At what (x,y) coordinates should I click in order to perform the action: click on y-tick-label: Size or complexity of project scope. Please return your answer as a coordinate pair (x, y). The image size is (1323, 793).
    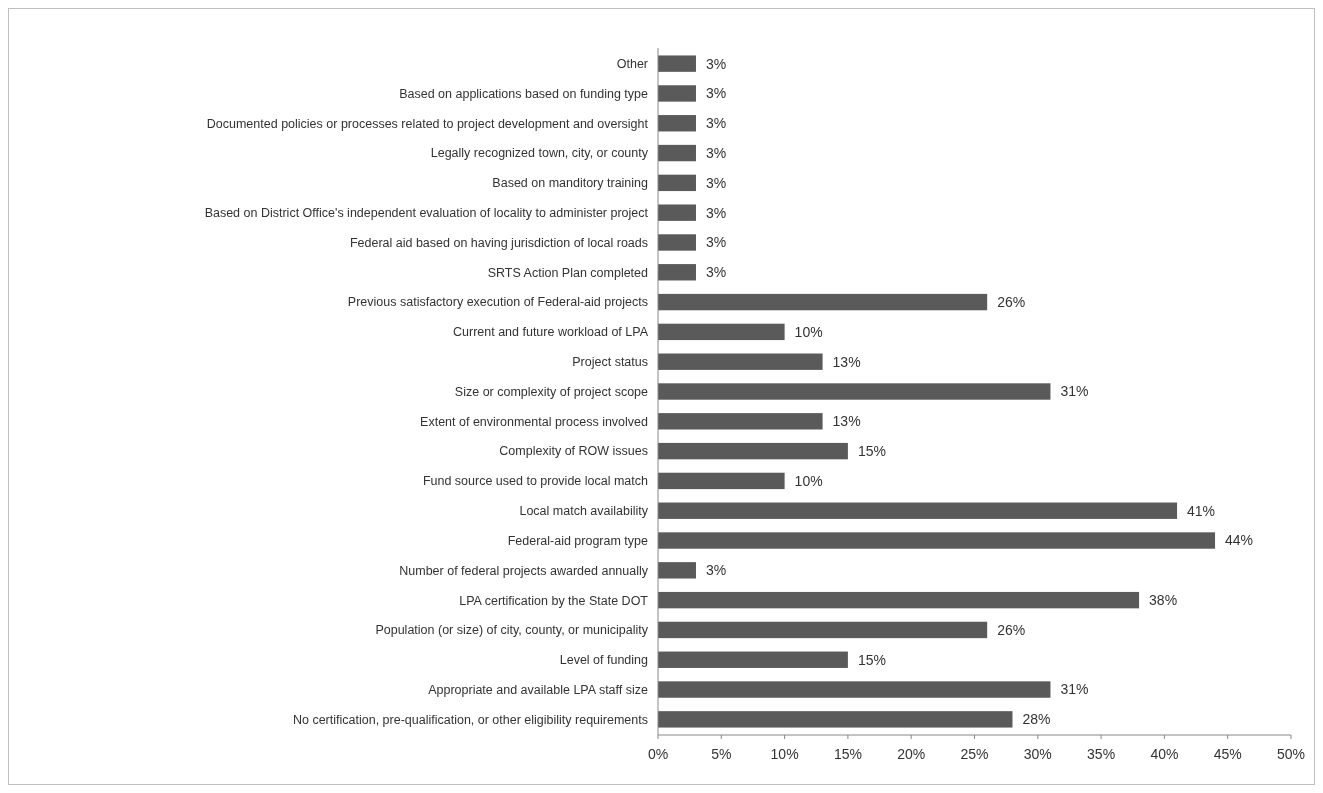
    Looking at the image, I should click on (551, 391).